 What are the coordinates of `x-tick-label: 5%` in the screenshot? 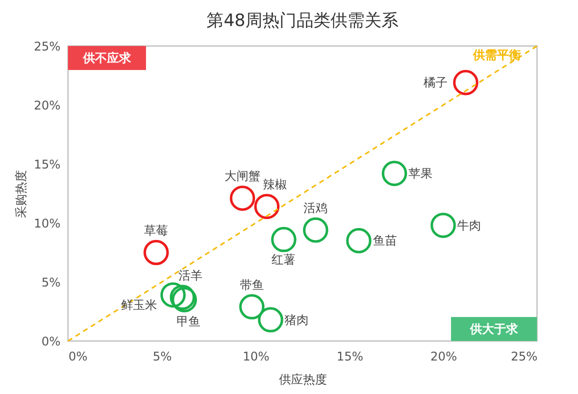 It's located at (162, 357).